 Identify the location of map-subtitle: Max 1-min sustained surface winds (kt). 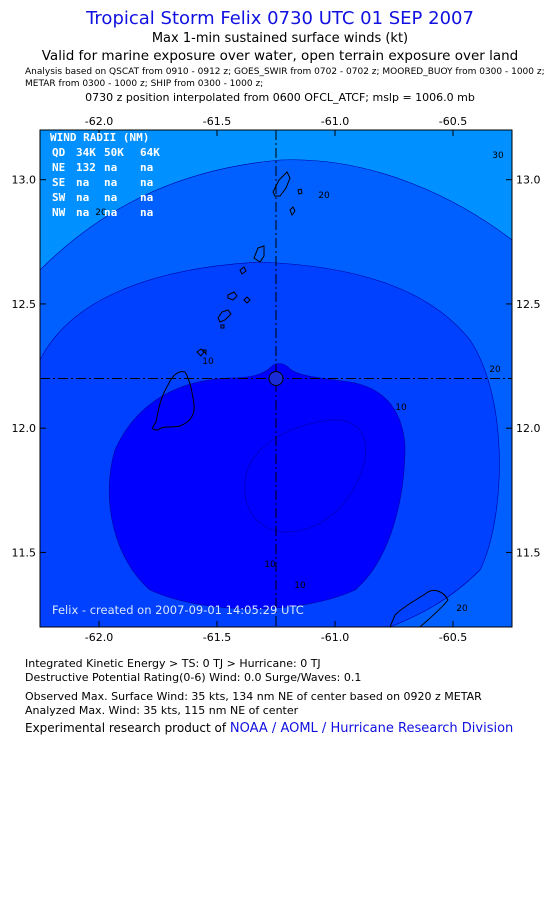
(280, 38).